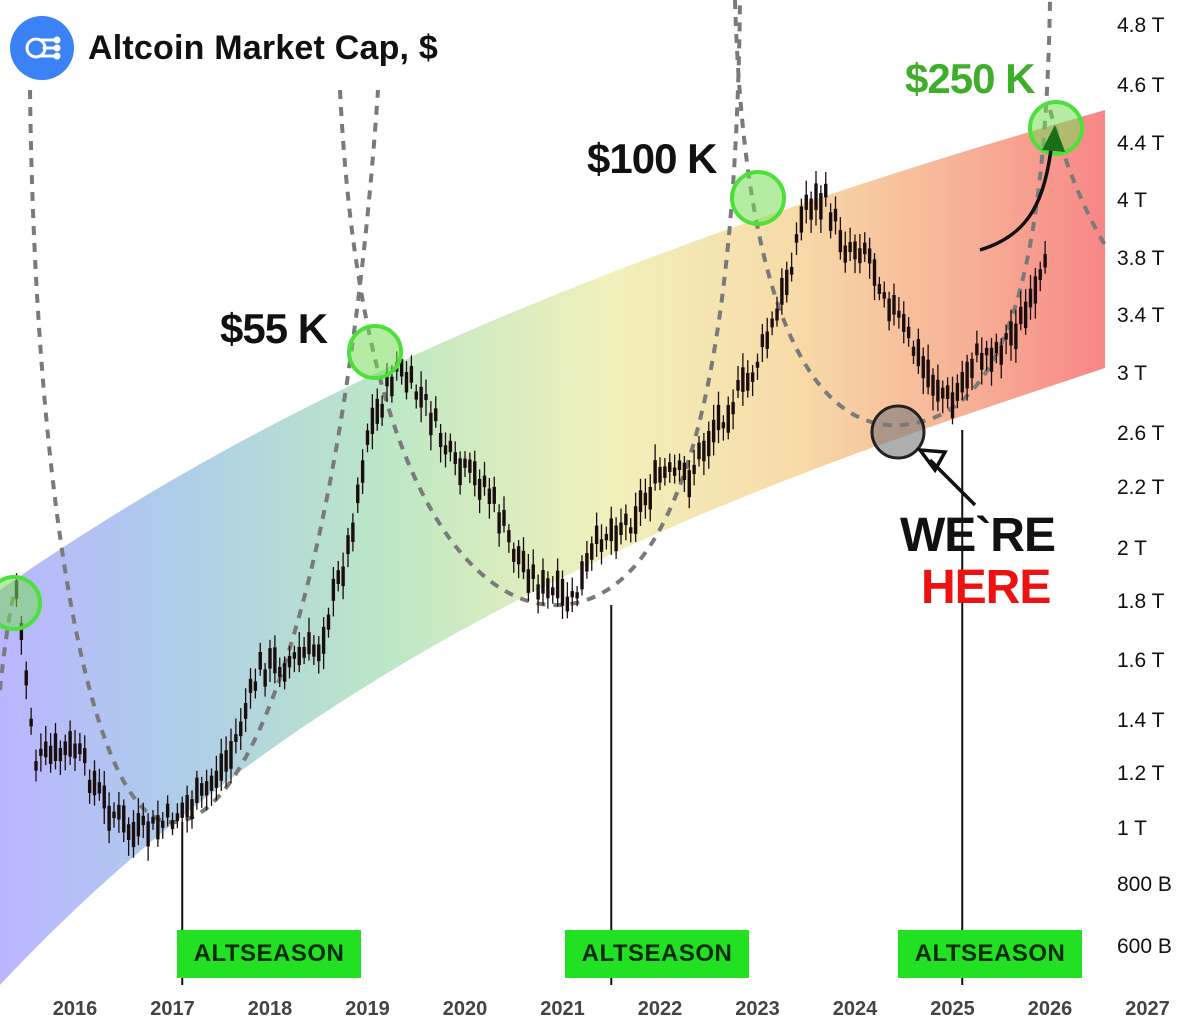  I want to click on y-tick-label: 1.8 T, so click(1141, 601).